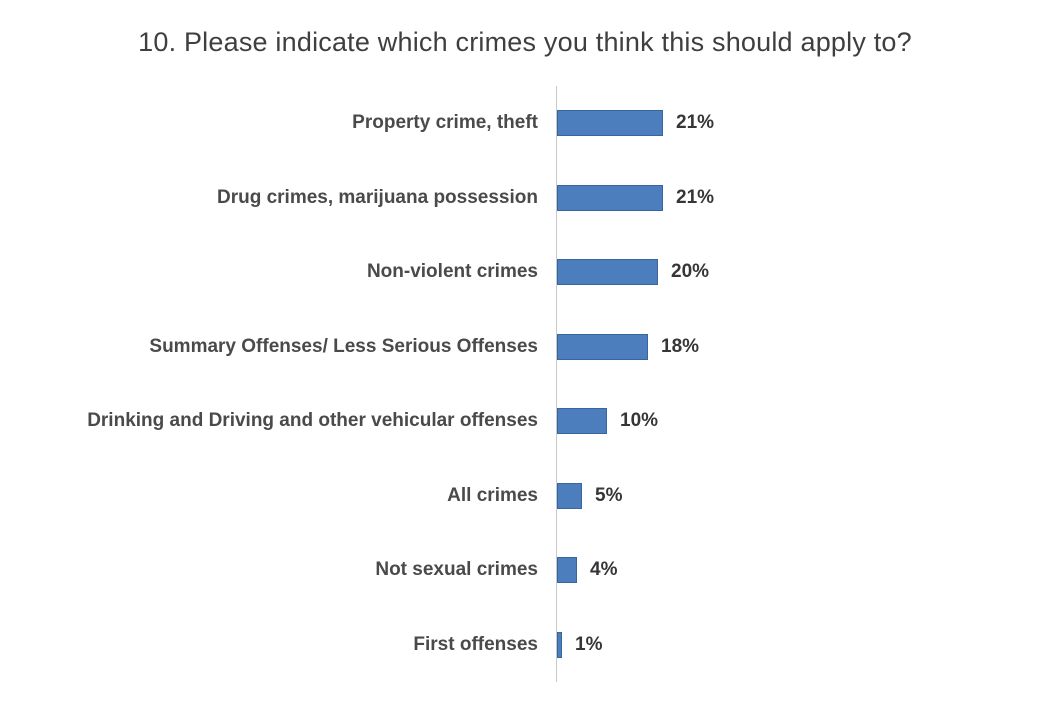  Describe the element at coordinates (690, 272) in the screenshot. I see `value-label: 20%` at that location.